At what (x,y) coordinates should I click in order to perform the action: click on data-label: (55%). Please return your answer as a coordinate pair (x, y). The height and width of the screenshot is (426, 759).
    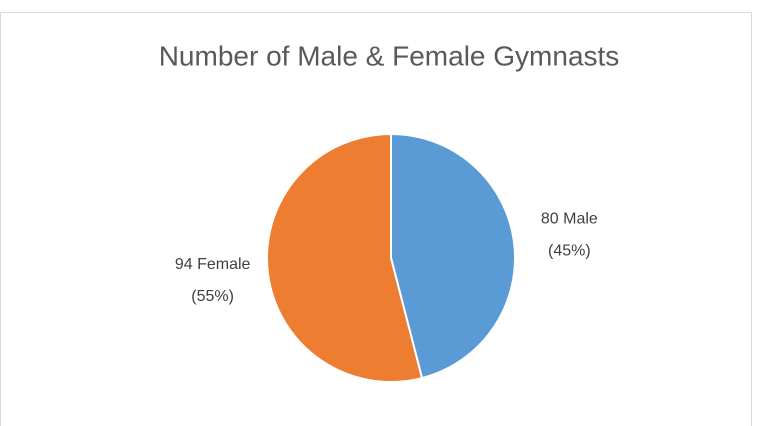
    Looking at the image, I should click on (212, 296).